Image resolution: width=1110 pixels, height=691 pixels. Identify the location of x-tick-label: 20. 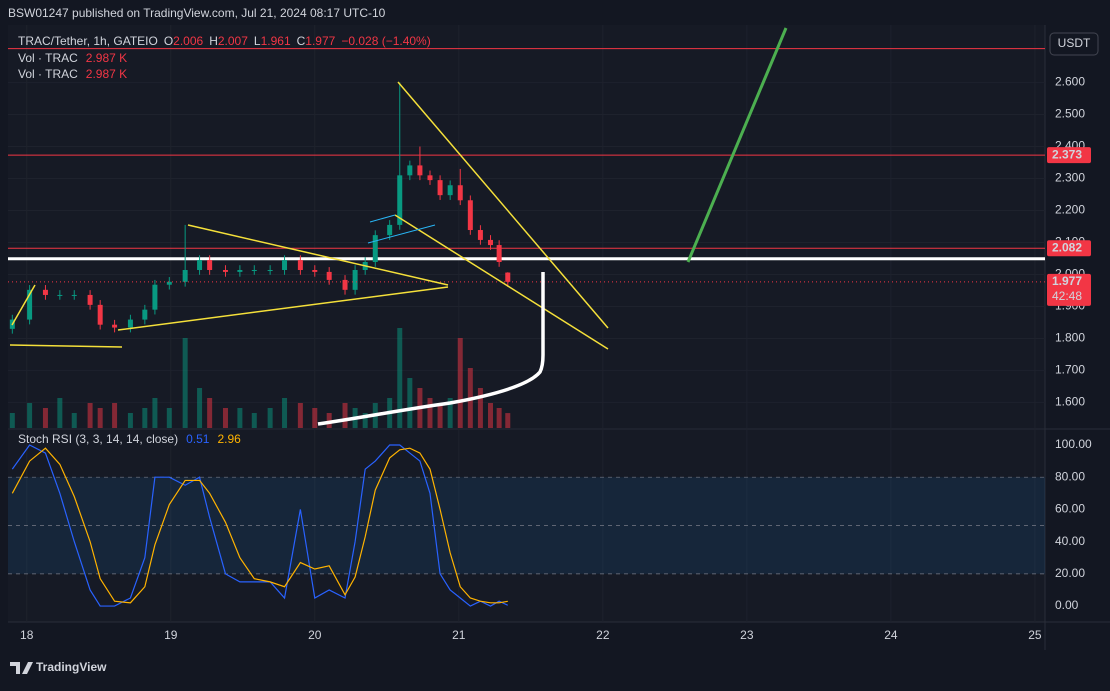
(315, 635).